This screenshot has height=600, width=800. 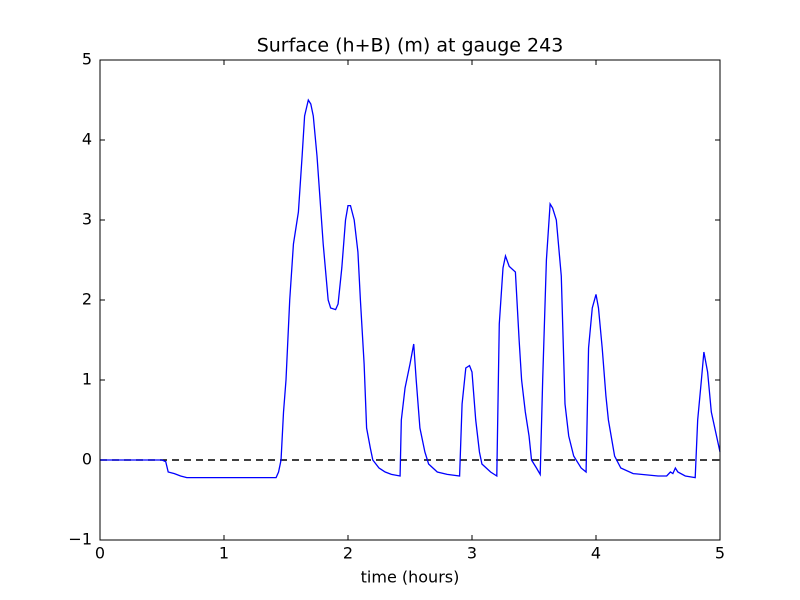 What do you see at coordinates (720, 553) in the screenshot?
I see `x-tick-label: 5` at bounding box center [720, 553].